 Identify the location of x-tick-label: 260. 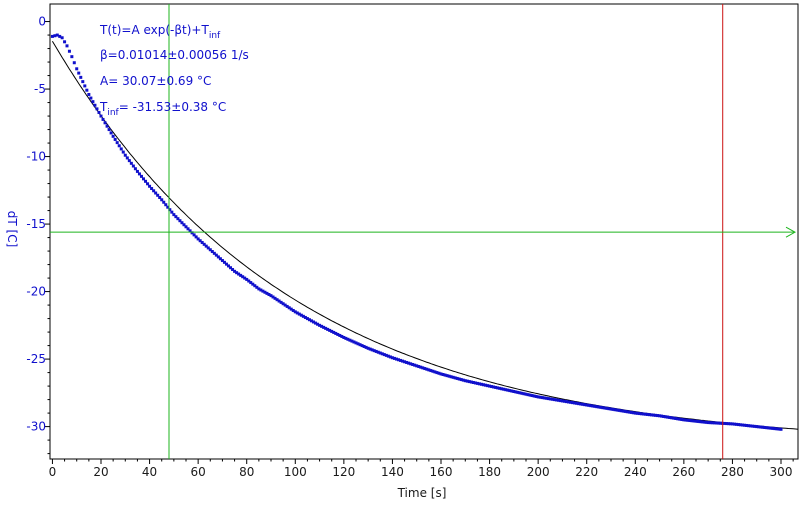
(683, 472).